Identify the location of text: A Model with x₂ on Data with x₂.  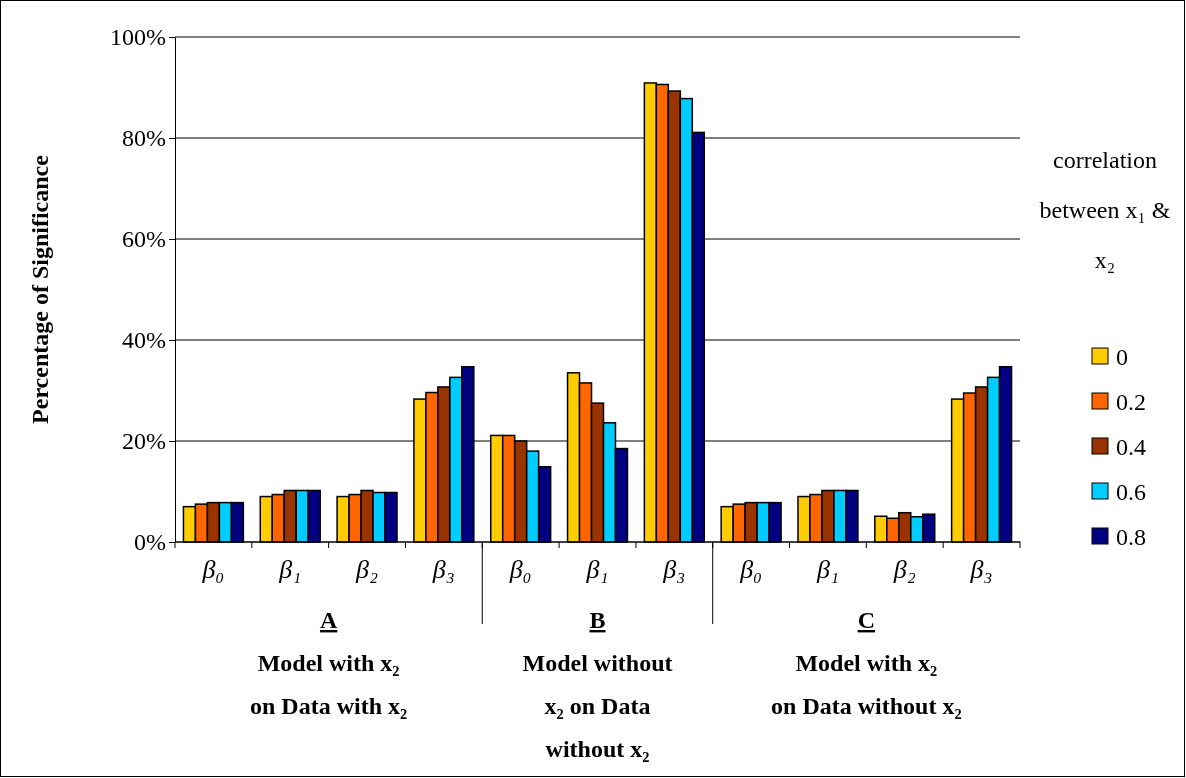
(329, 663).